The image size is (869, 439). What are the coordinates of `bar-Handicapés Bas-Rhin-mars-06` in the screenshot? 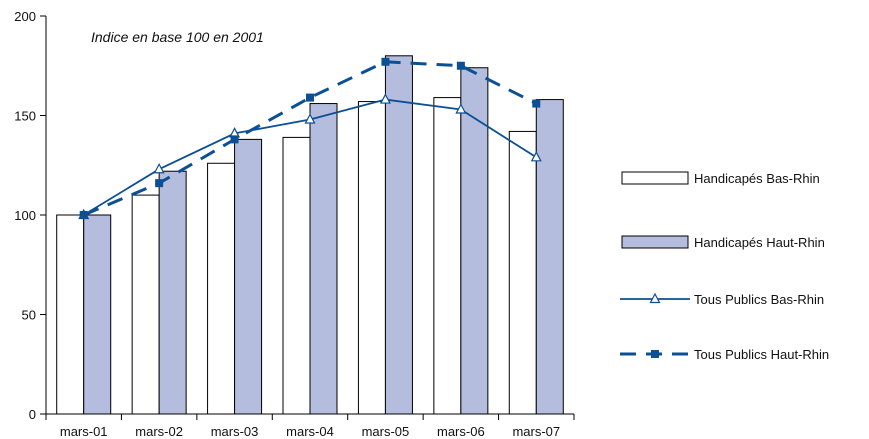 It's located at (447, 256).